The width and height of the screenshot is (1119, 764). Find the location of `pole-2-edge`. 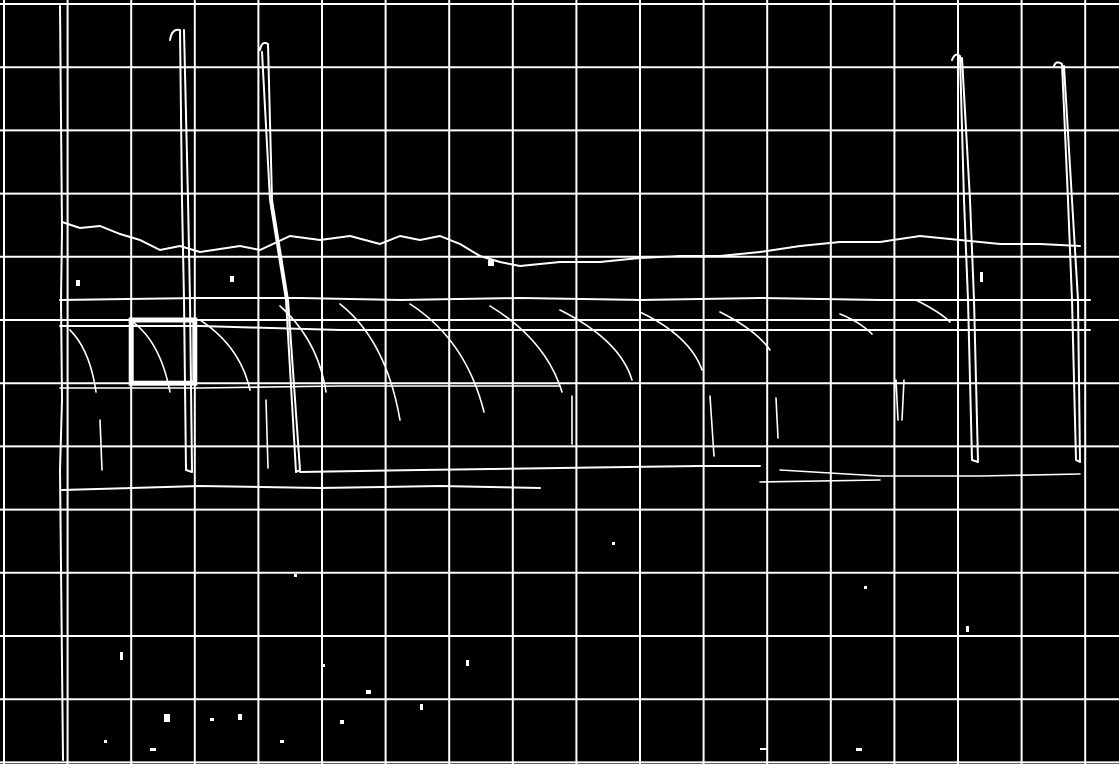

pole-2-edge is located at coordinates (280, 257).